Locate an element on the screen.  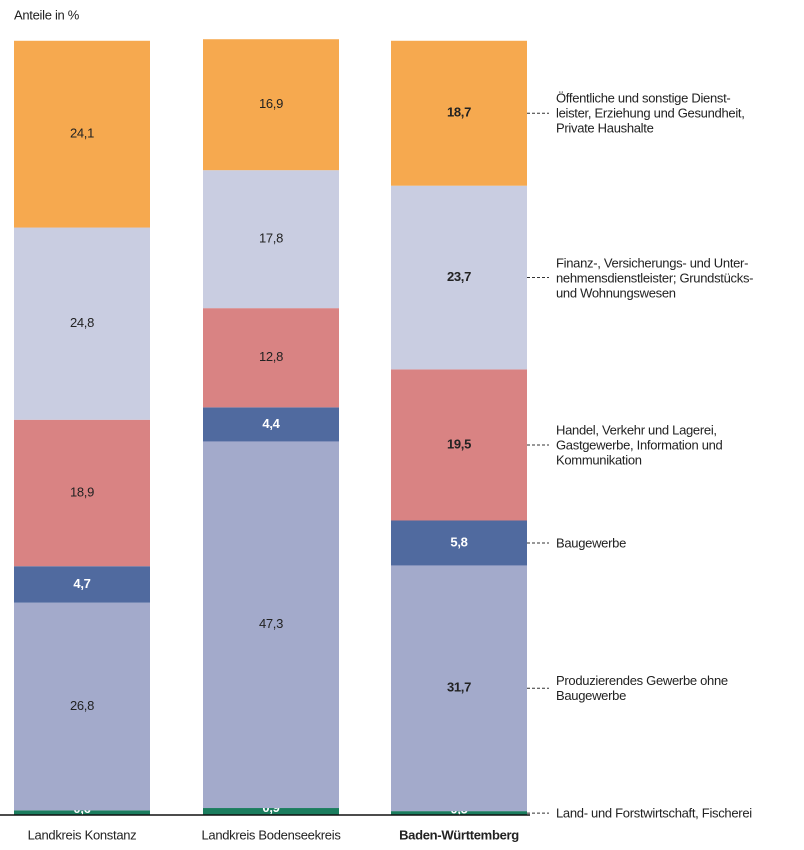
y-axis-title: Anteile in % is located at coordinates (47, 14).